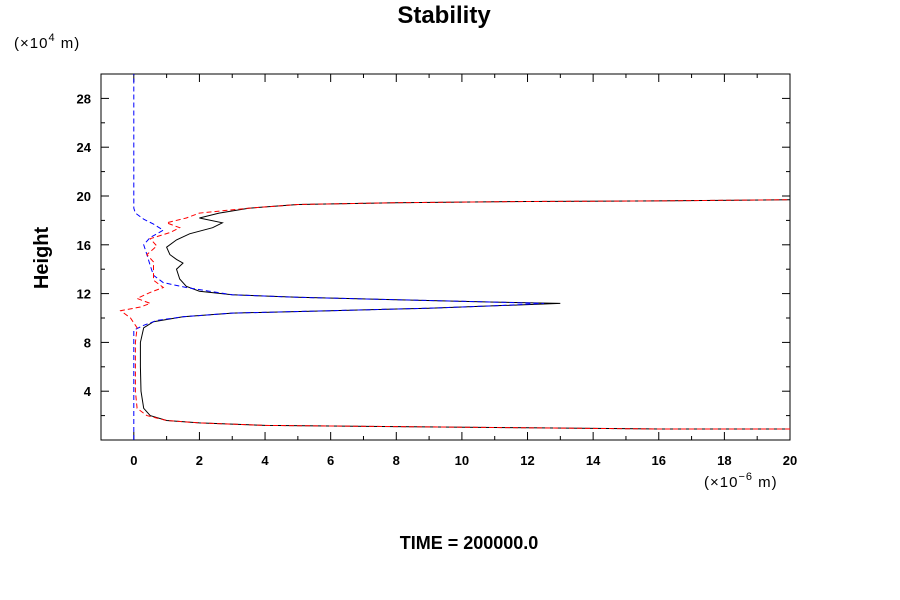 The image size is (900, 600). I want to click on y-tick-label: 16, so click(84, 245).